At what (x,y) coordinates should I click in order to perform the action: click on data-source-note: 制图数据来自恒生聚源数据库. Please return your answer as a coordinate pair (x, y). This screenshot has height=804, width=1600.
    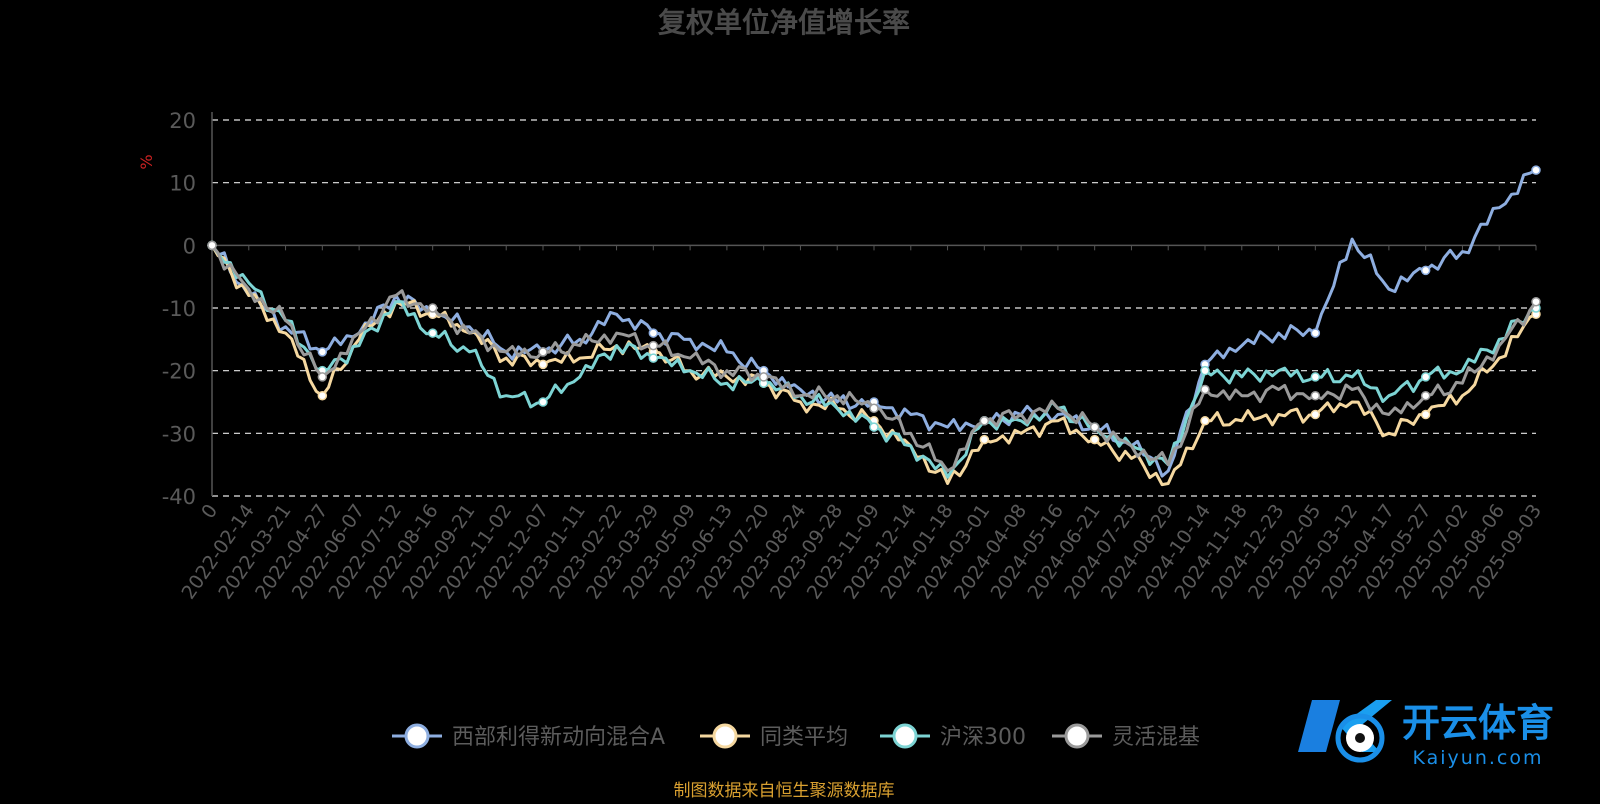
    Looking at the image, I should click on (784, 790).